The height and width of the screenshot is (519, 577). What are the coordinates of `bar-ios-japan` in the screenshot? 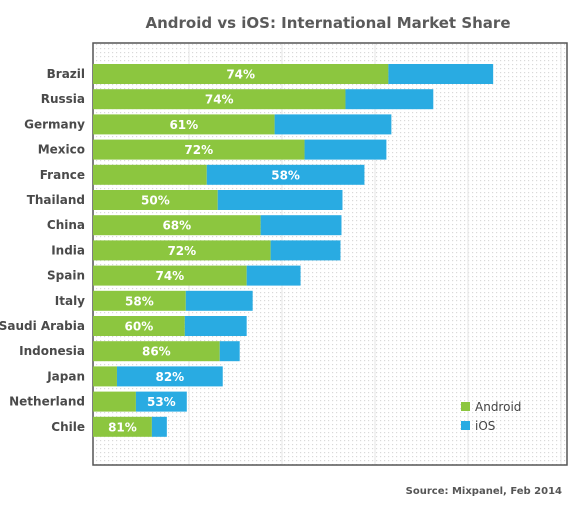 It's located at (169, 376).